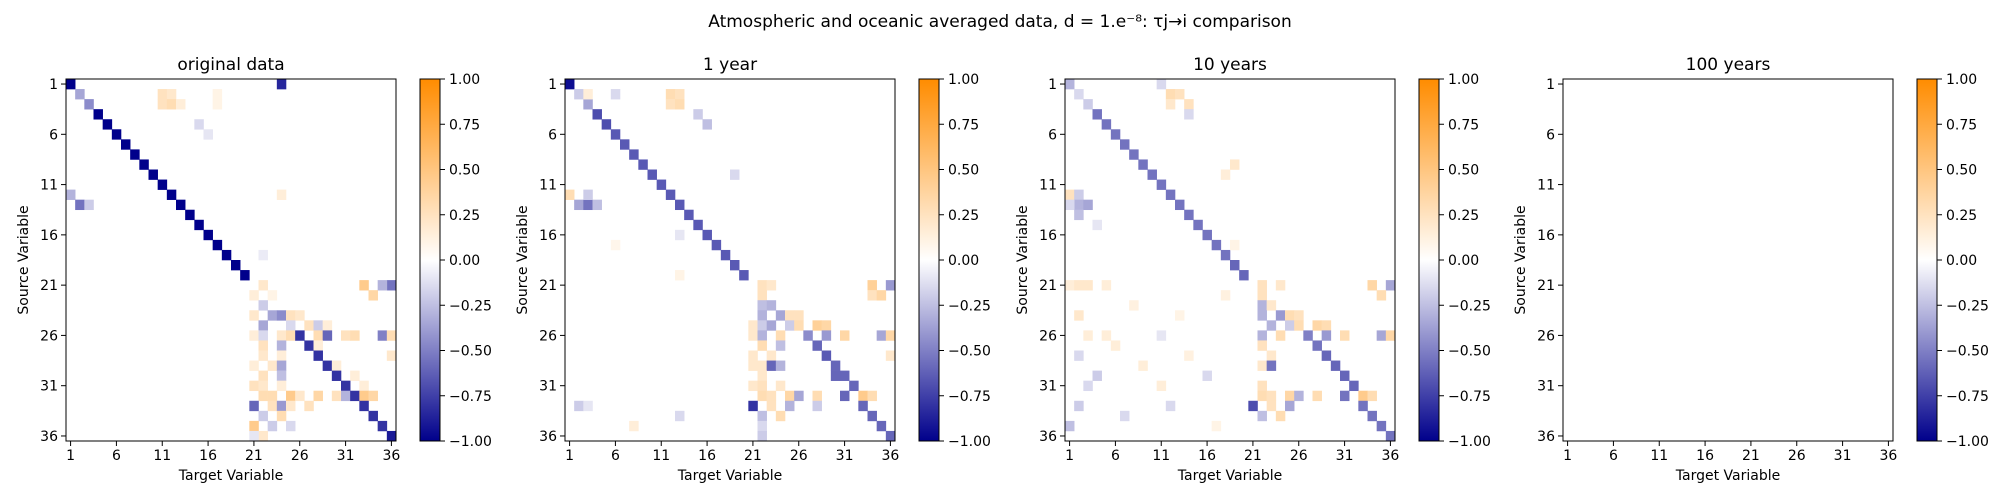 The image size is (2000, 500). I want to click on x-tick-label: 21, so click(1751, 456).